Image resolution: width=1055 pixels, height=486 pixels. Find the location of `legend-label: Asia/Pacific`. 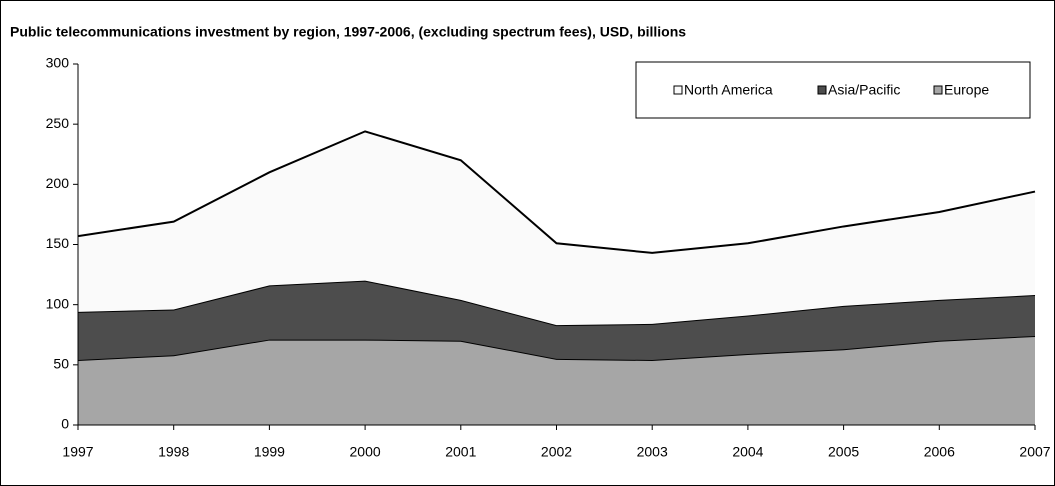

legend-label: Asia/Pacific is located at coordinates (864, 90).